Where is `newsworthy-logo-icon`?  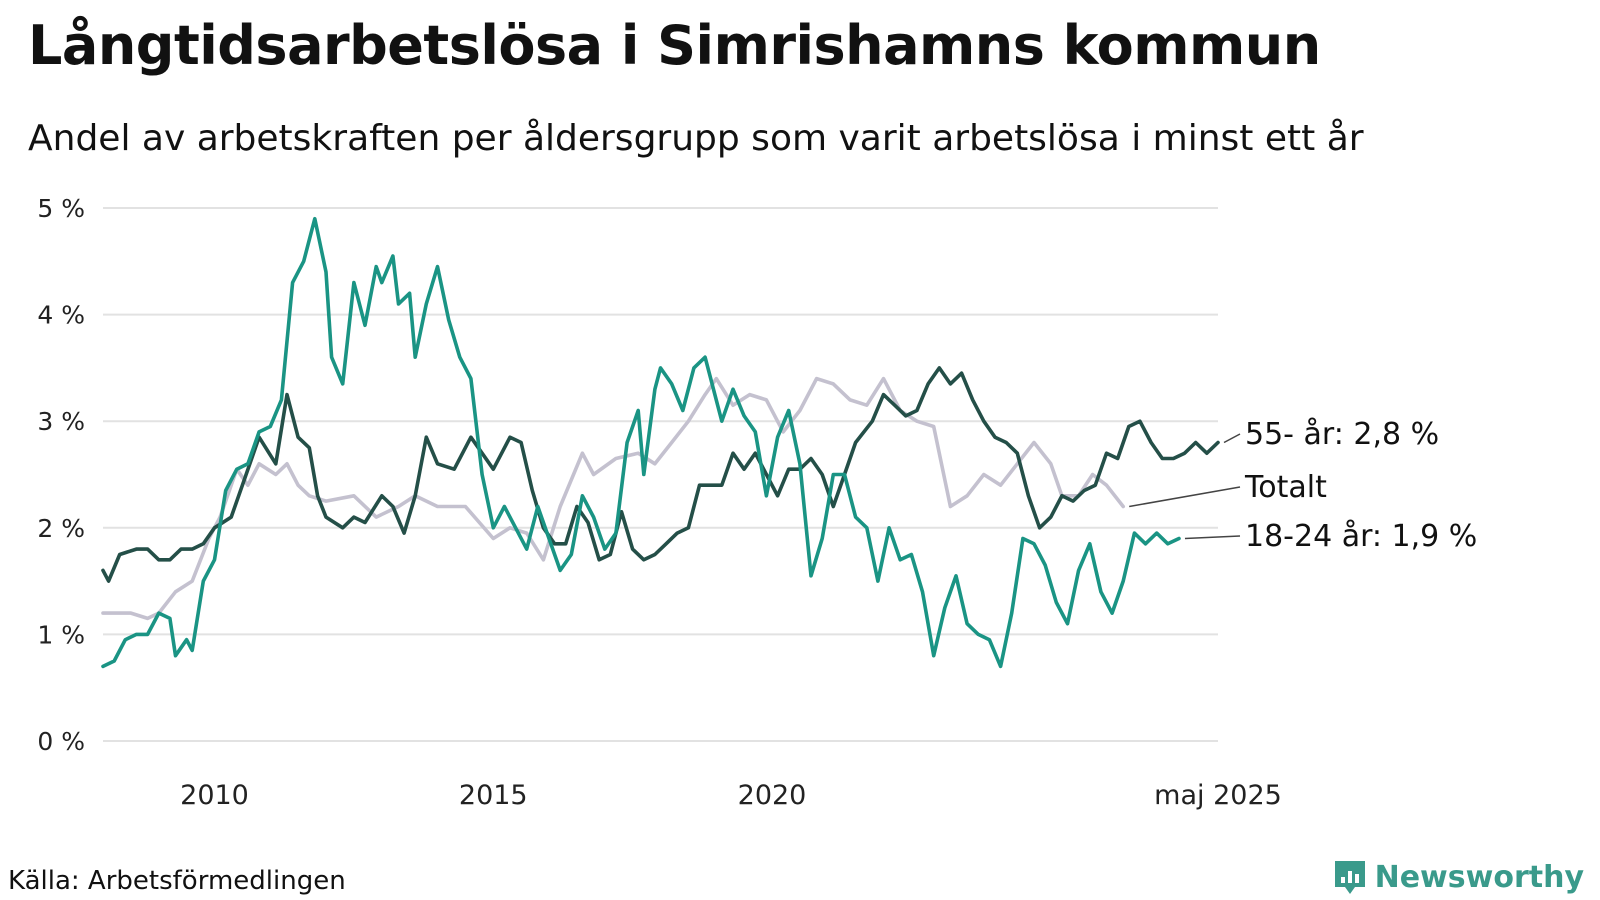 newsworthy-logo-icon is located at coordinates (1349, 877).